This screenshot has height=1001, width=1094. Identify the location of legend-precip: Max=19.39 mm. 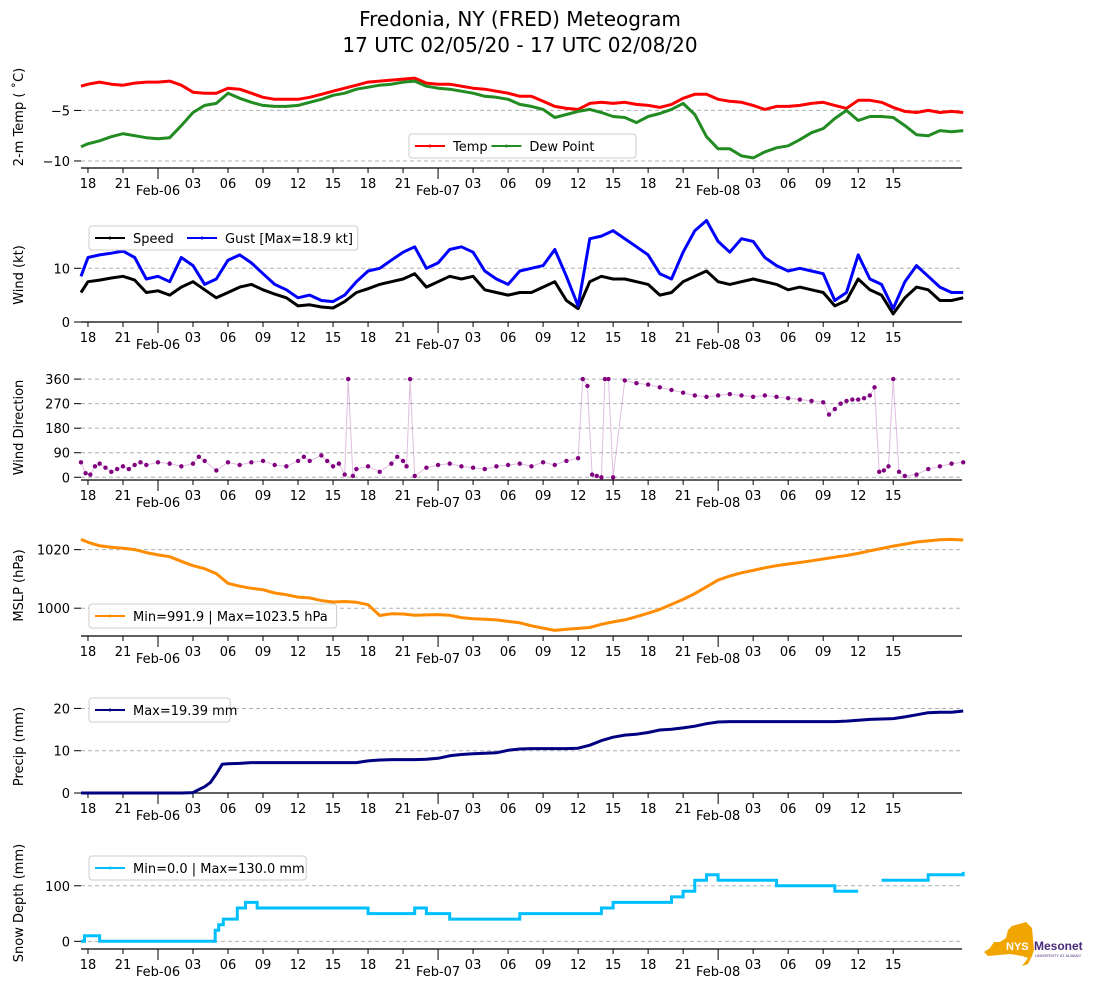
(162, 710).